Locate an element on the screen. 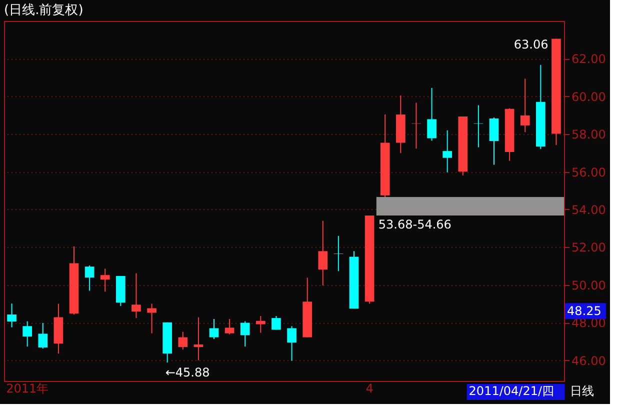 The width and height of the screenshot is (628, 415). annotation: 63.06 is located at coordinates (531, 45).